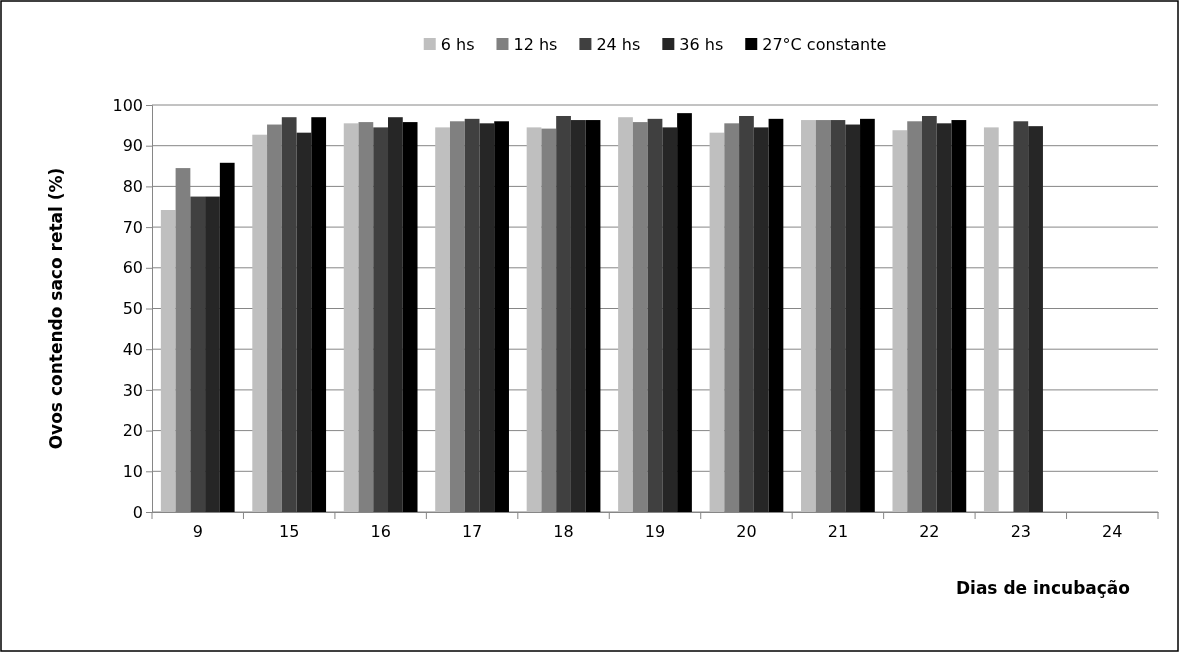  Describe the element at coordinates (746, 532) in the screenshot. I see `x-tick-label: 20` at that location.